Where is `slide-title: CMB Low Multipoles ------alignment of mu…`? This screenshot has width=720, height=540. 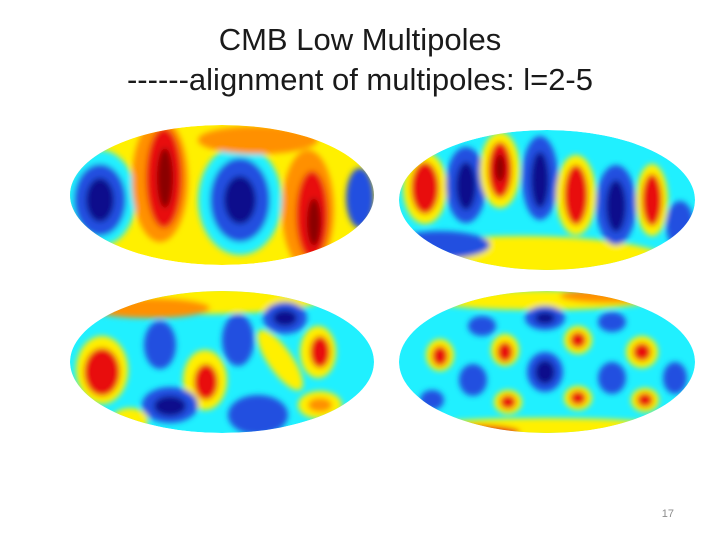 slide-title: CMB Low Multipoles ------alignment of mu… is located at coordinates (360, 60).